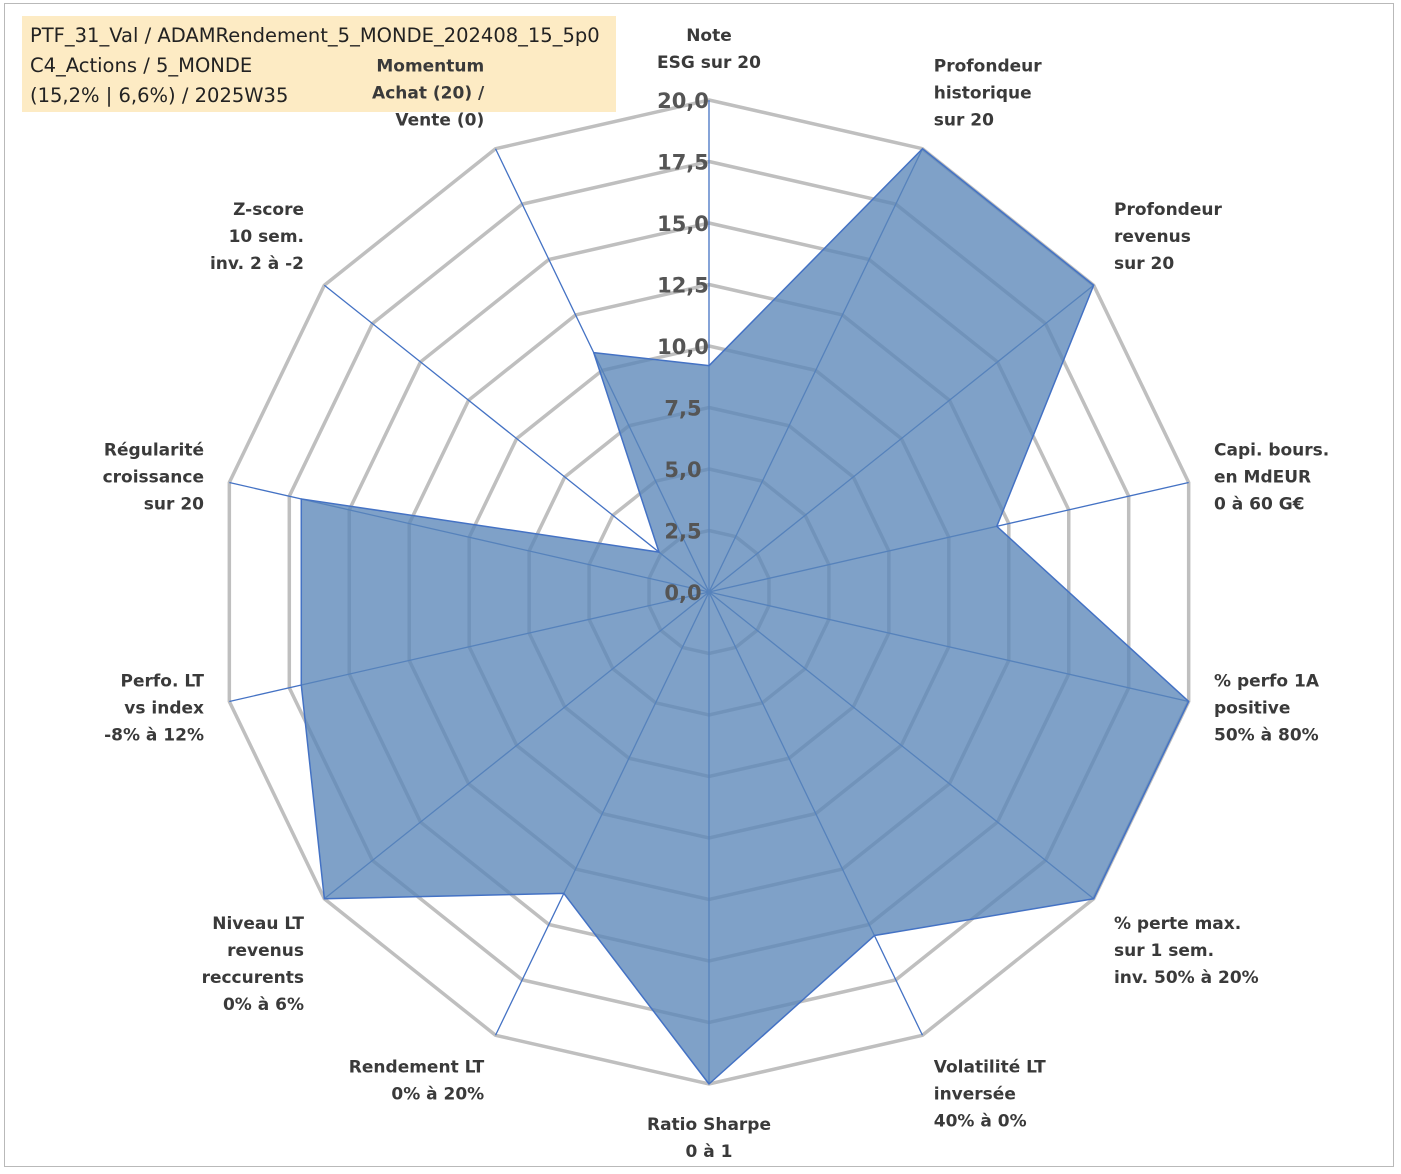 The width and height of the screenshot is (1401, 1174). I want to click on tick-label-0: 0,0, so click(682, 593).